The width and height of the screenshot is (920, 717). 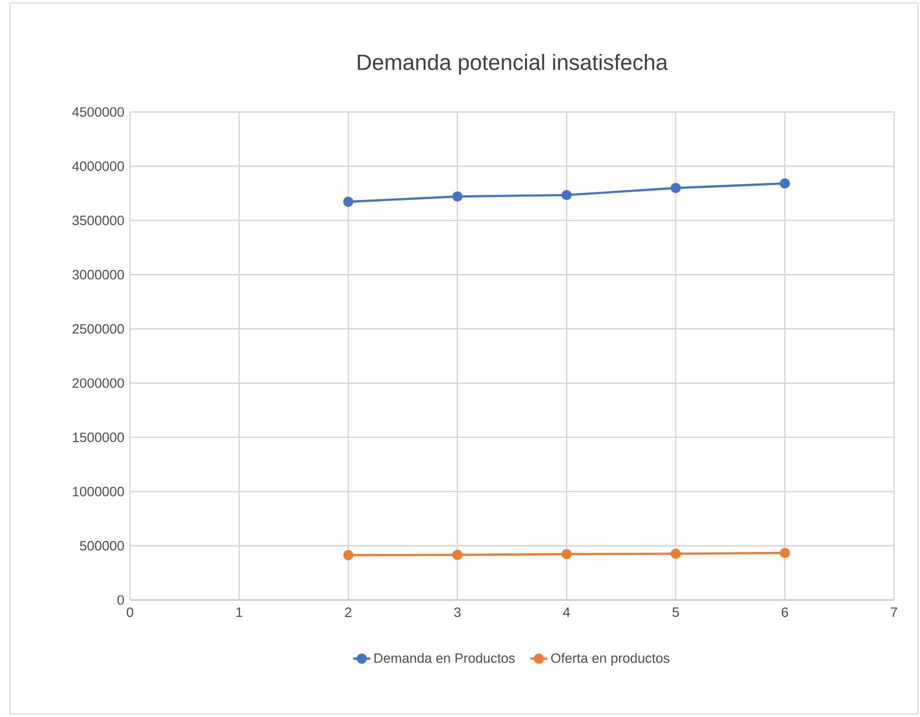 What do you see at coordinates (98, 383) in the screenshot?
I see `y-tick-label: 2000000` at bounding box center [98, 383].